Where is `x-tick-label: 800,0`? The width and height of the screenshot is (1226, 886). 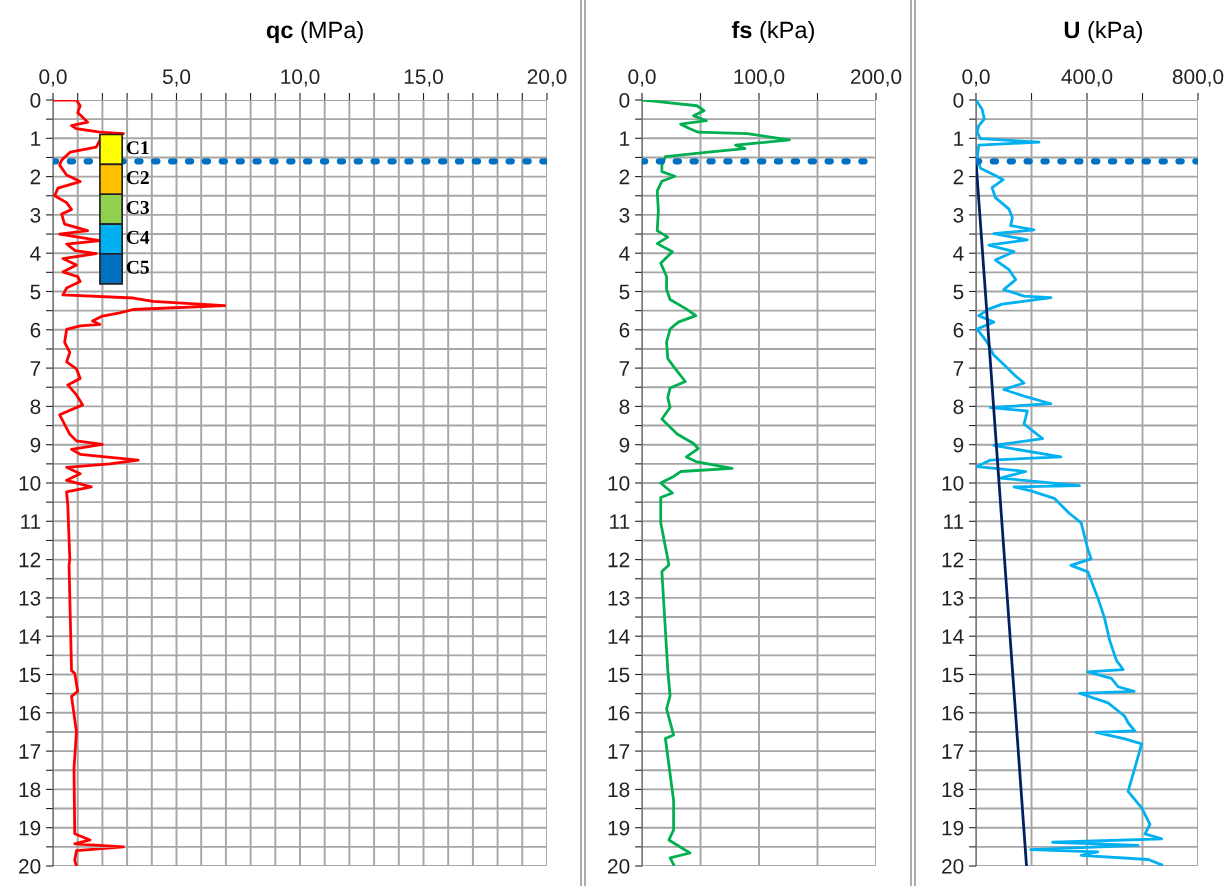 x-tick-label: 800,0 is located at coordinates (1198, 78).